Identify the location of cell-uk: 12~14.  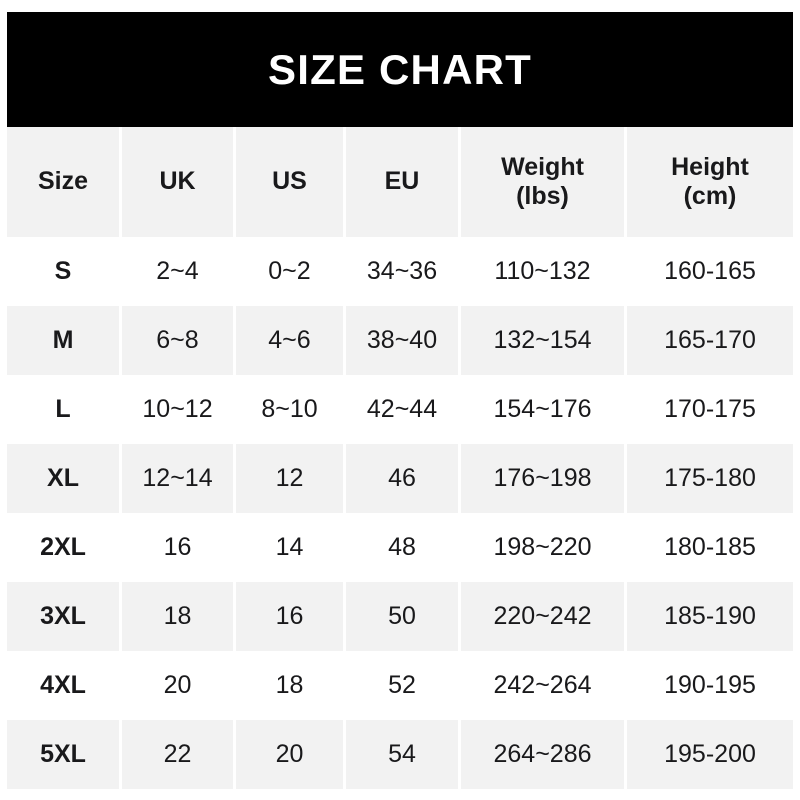
(179, 478).